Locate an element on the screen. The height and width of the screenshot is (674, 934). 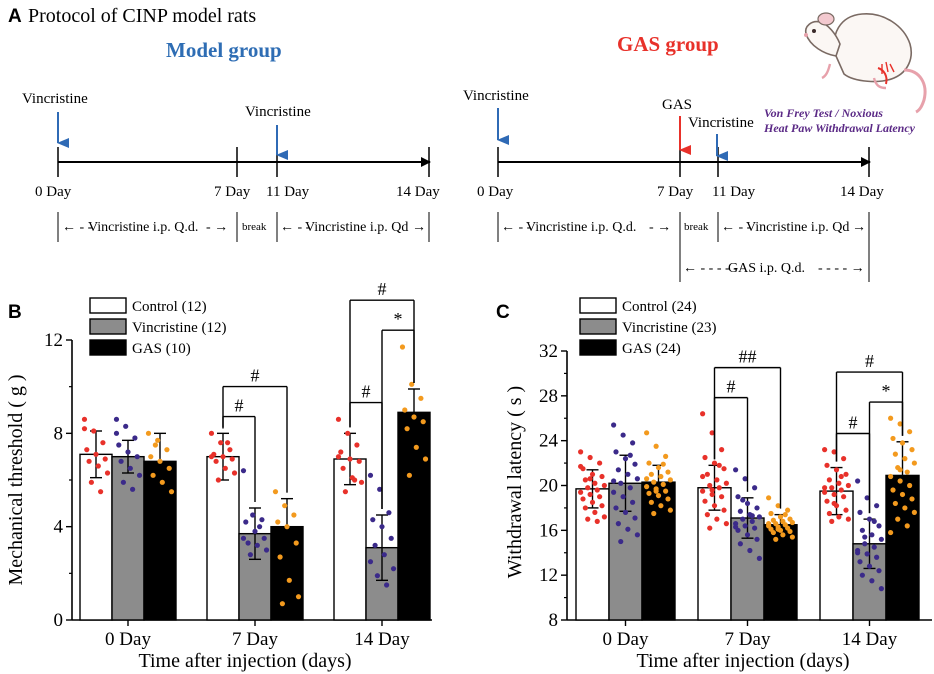
y-tick-label: 20 is located at coordinates (548, 486).